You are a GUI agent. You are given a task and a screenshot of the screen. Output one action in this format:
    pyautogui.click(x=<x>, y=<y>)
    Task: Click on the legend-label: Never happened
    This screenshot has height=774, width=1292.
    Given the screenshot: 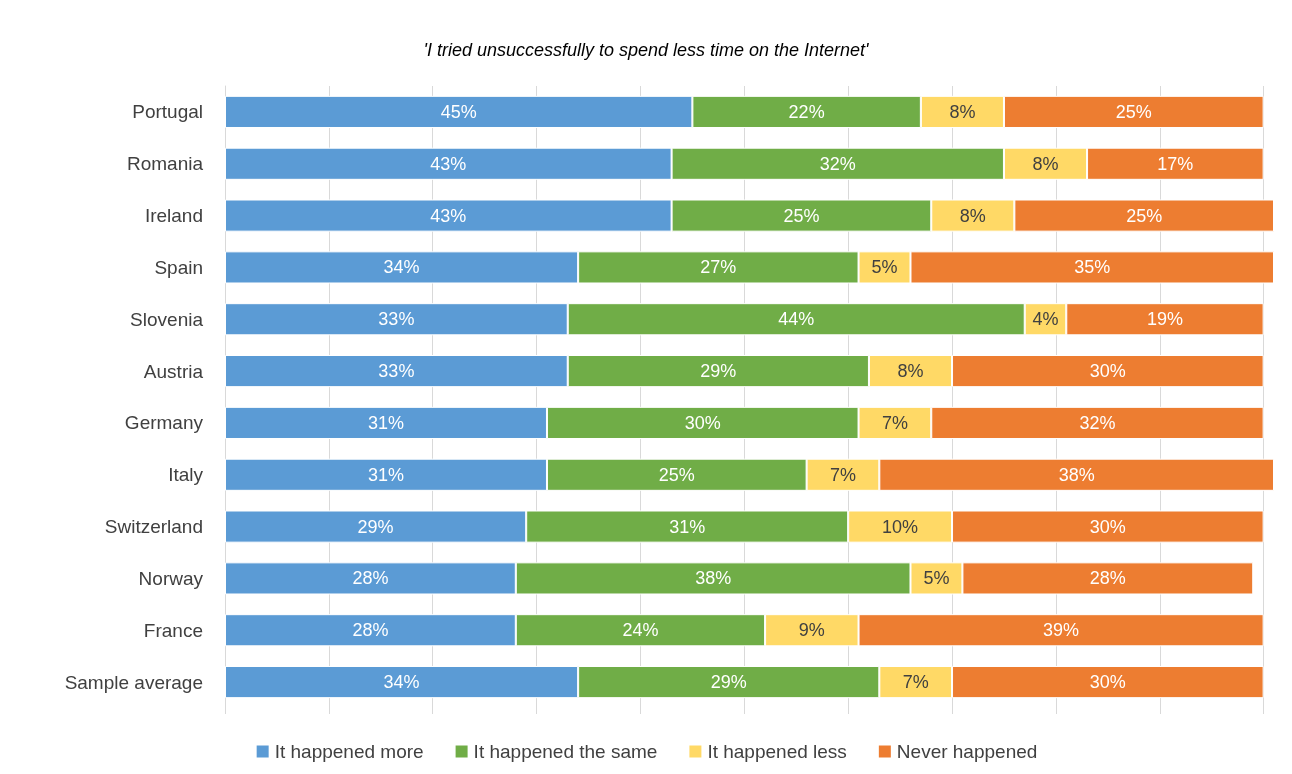 What is the action you would take?
    pyautogui.click(x=967, y=751)
    